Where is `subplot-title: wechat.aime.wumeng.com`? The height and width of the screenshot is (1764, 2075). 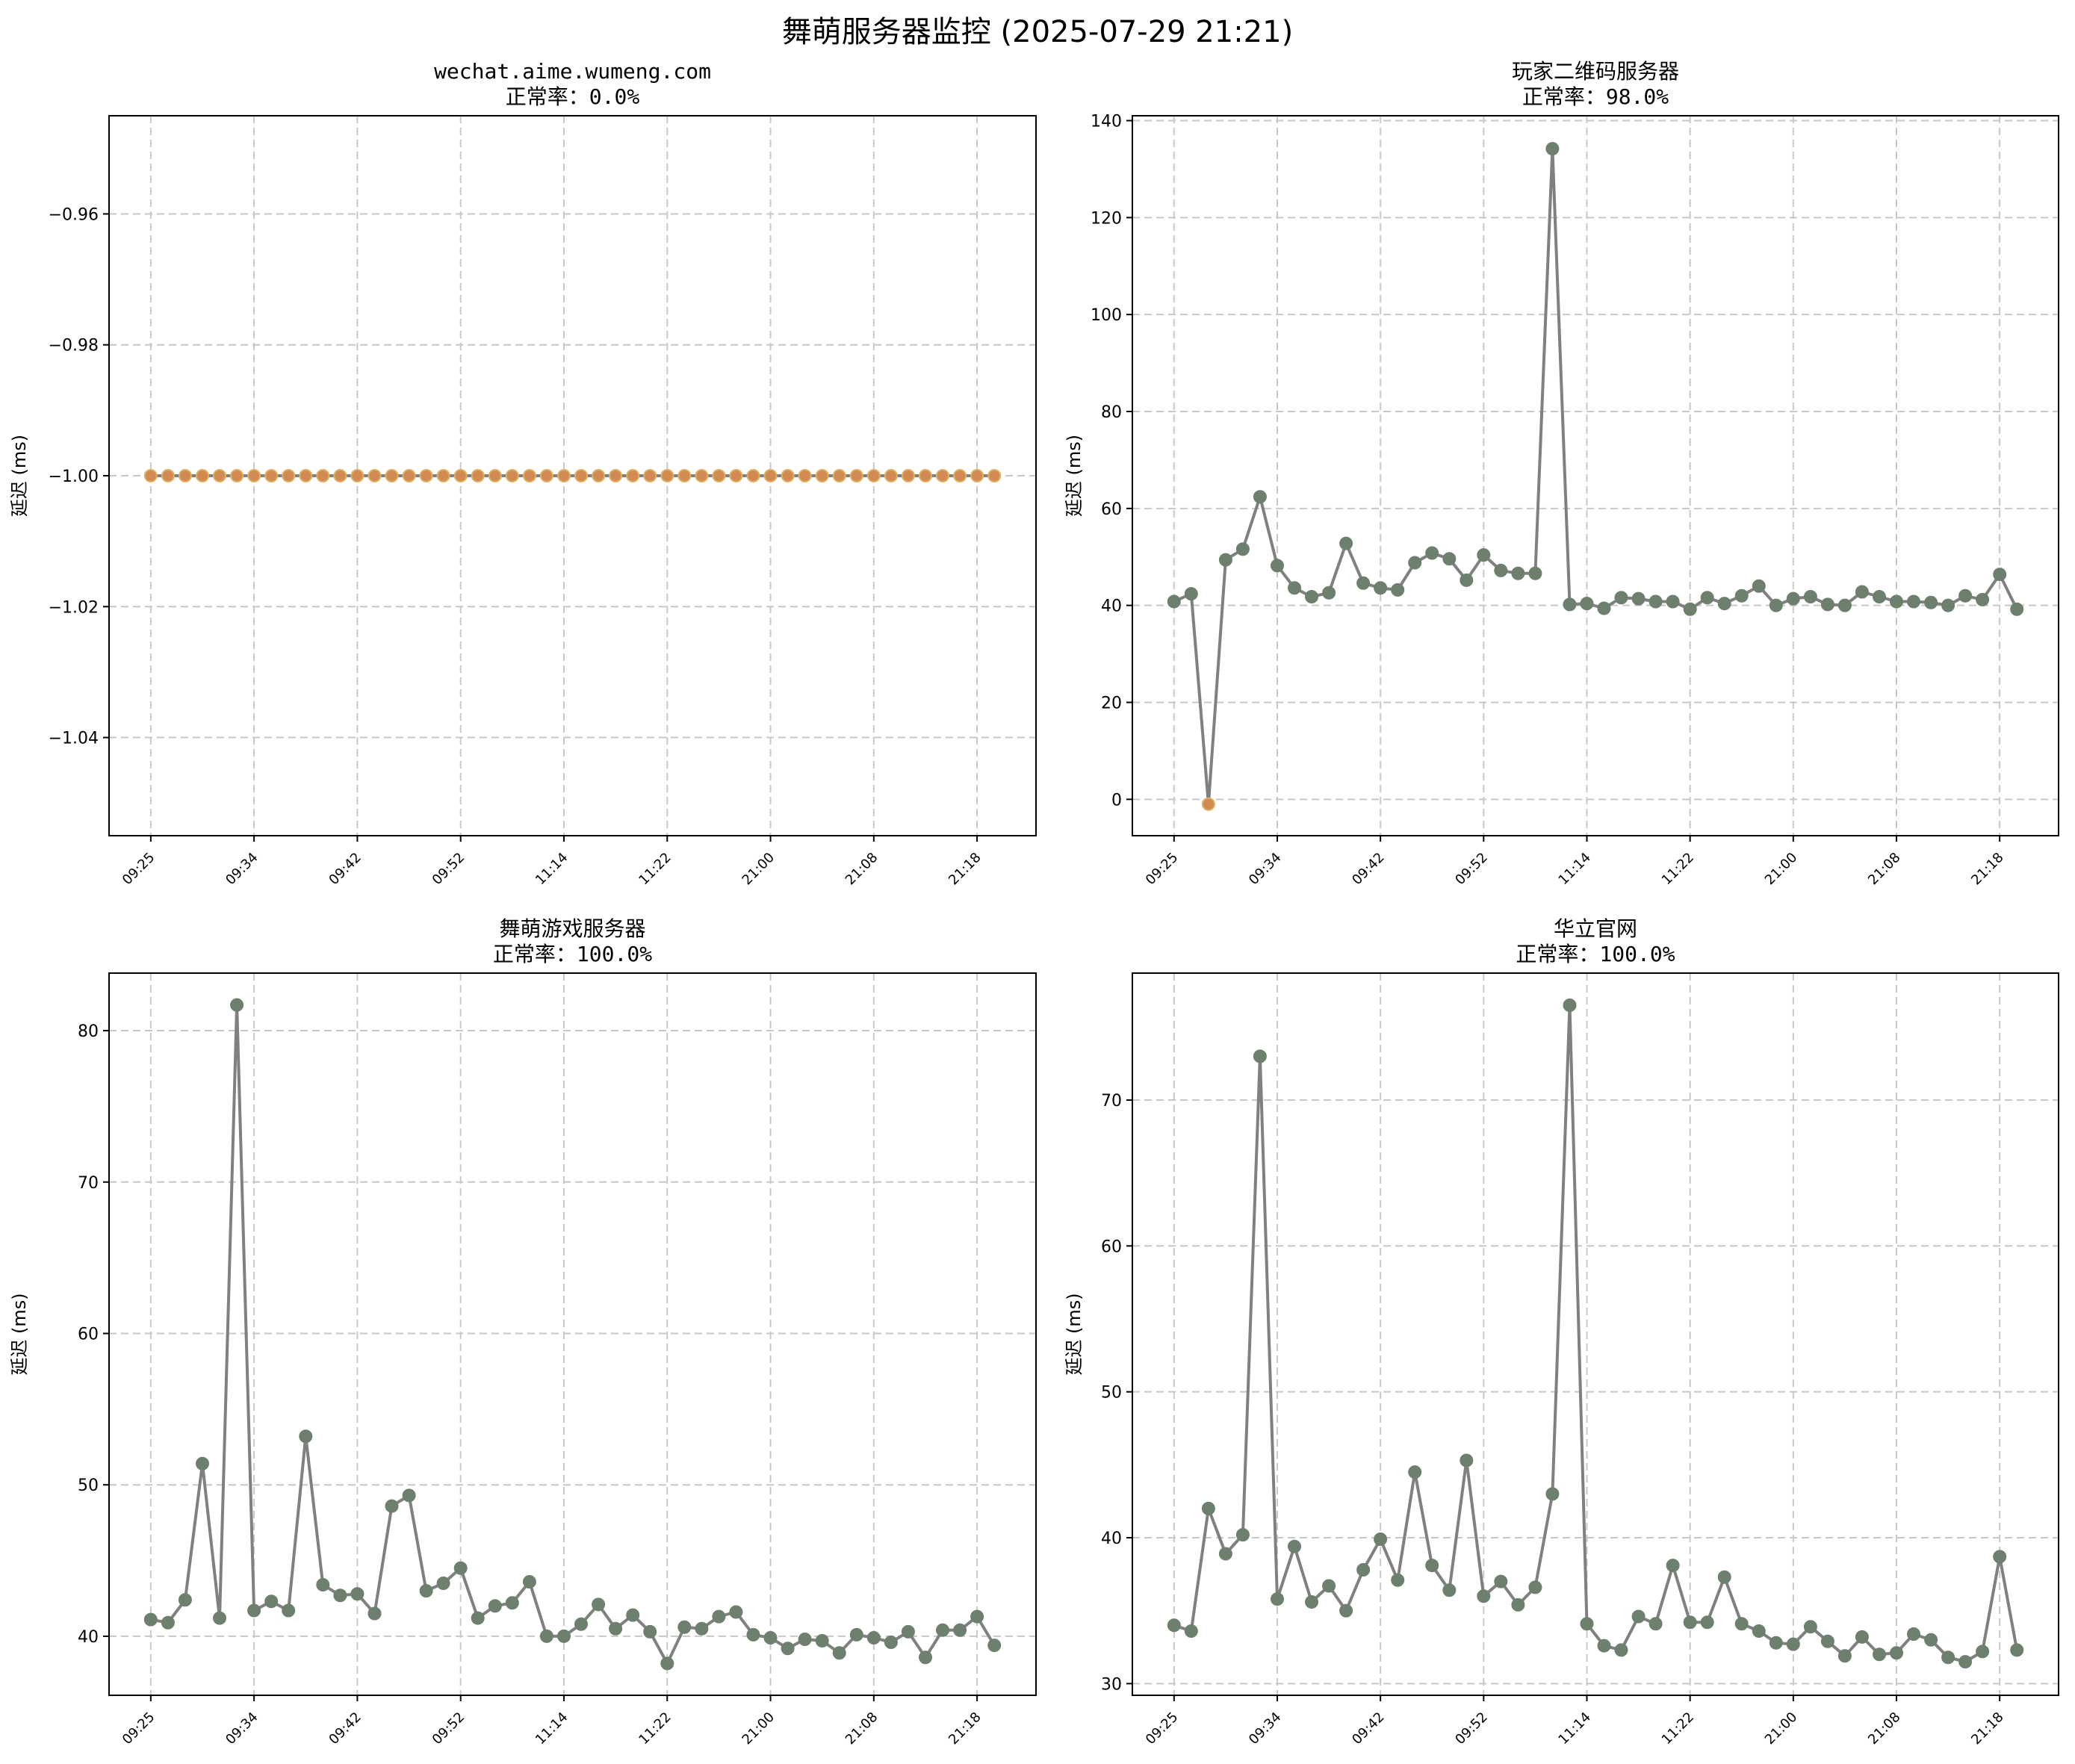 subplot-title: wechat.aime.wumeng.com is located at coordinates (572, 71).